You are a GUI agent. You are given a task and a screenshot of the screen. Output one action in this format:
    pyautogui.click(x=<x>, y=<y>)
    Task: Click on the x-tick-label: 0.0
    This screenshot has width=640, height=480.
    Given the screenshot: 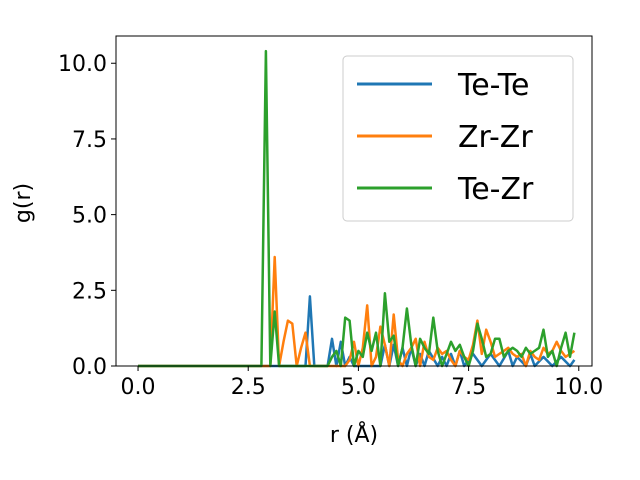 What is the action you would take?
    pyautogui.click(x=138, y=387)
    